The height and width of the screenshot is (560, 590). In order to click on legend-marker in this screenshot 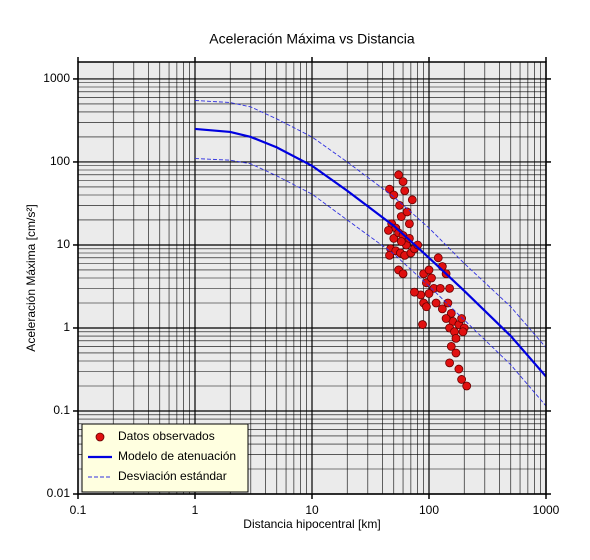, I will do `click(100, 437)`.